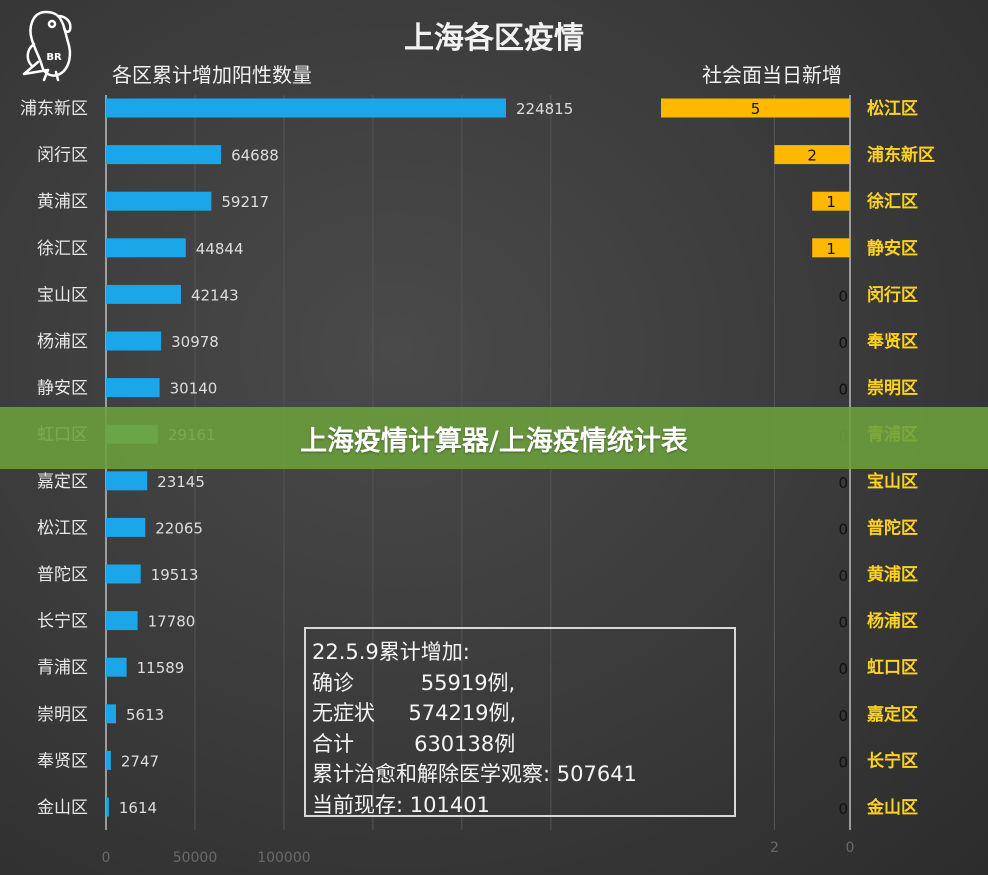 The image size is (988, 875). What do you see at coordinates (245, 202) in the screenshot?
I see `left-bar-value-label: 59217` at bounding box center [245, 202].